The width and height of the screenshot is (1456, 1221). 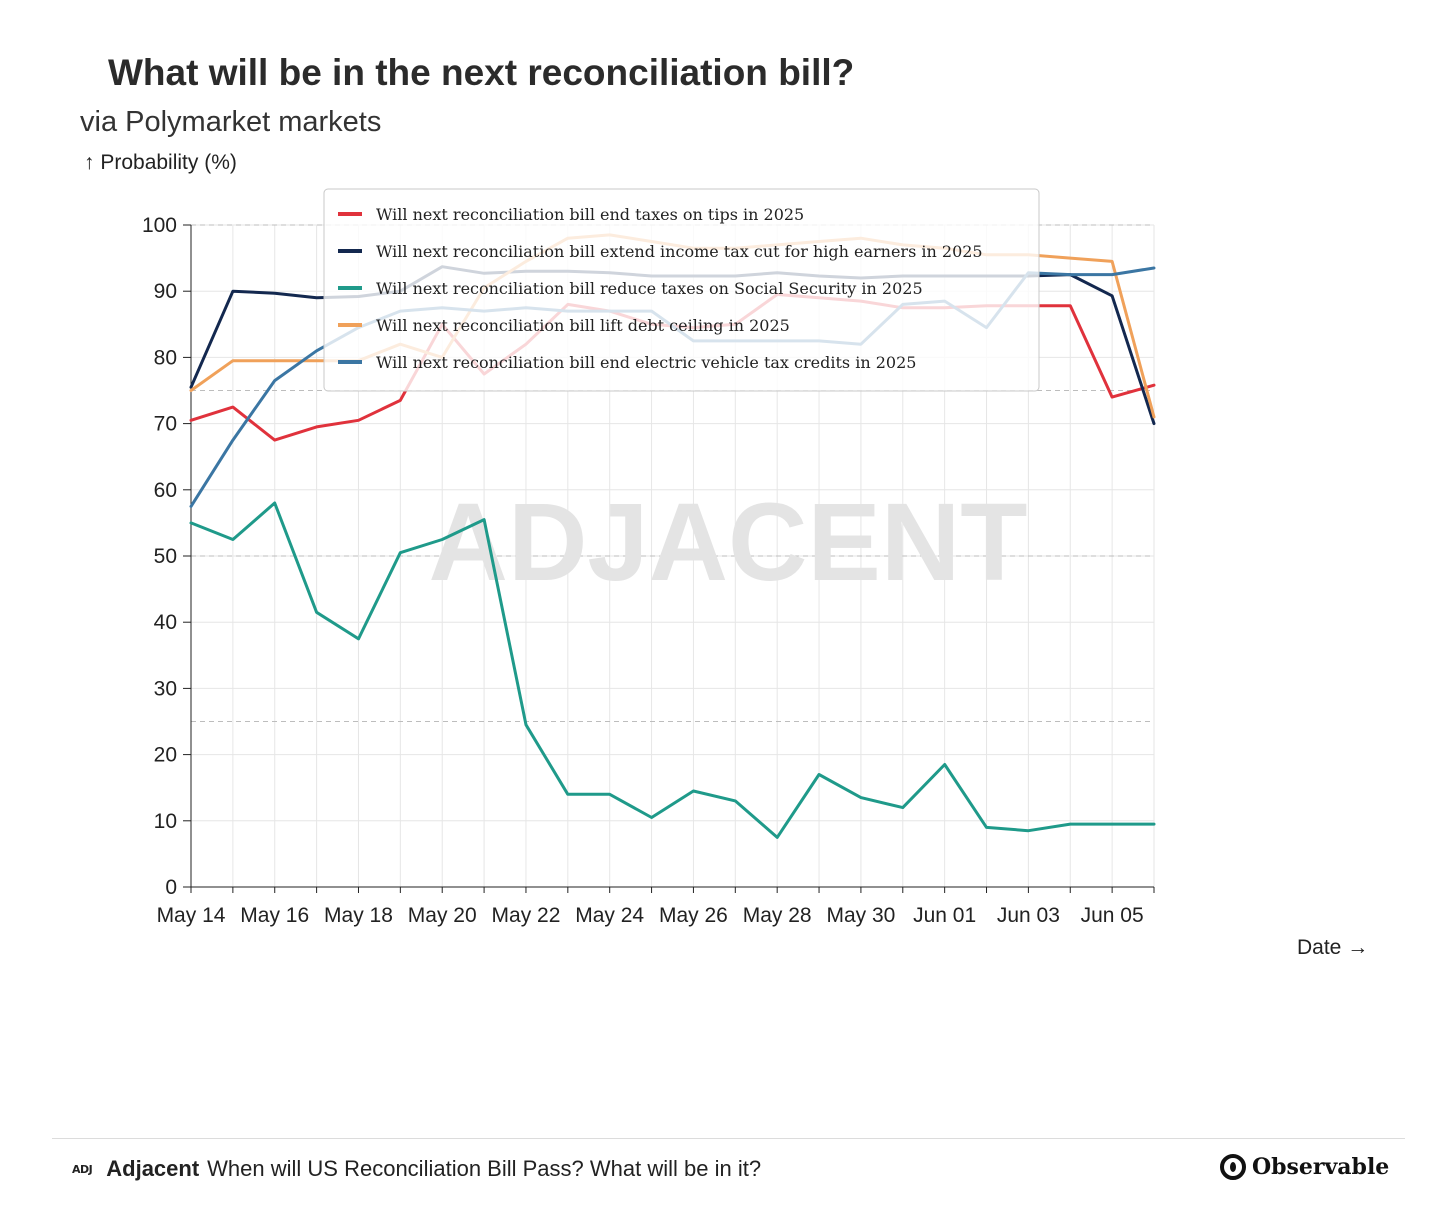 I want to click on y-tick-label: 90, so click(x=165, y=291).